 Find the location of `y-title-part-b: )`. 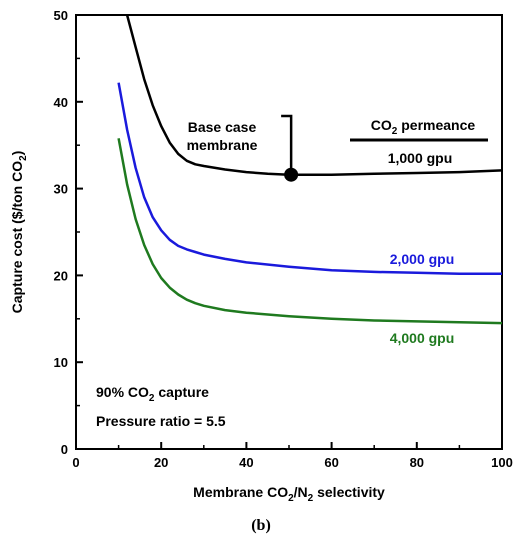

y-title-part-b: ) is located at coordinates (17, 153).